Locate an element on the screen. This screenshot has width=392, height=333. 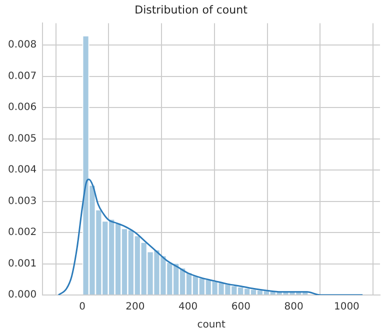
y-tick-label: 0.001 is located at coordinates (22, 264).